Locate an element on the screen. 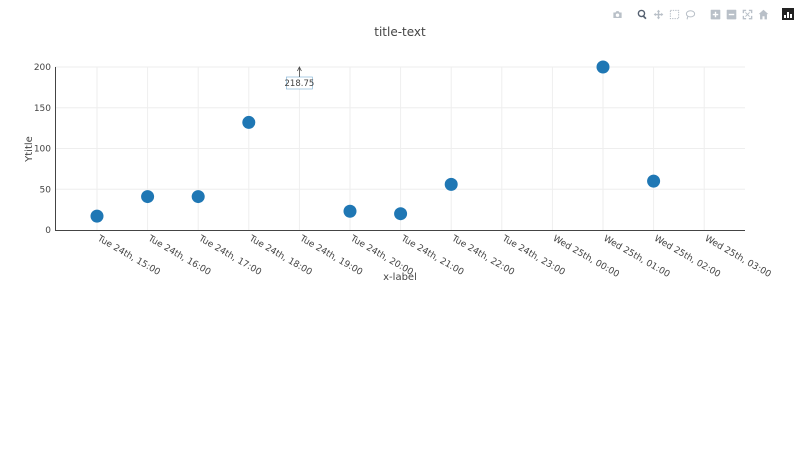 This screenshot has height=450, width=800. annotation-arrowhead is located at coordinates (299, 69).